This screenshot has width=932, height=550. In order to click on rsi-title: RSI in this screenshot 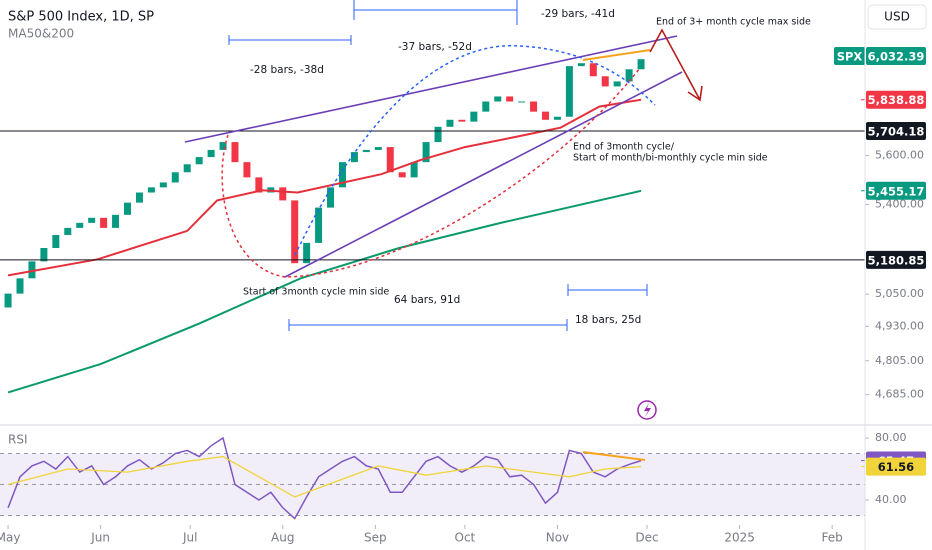, I will do `click(18, 440)`.